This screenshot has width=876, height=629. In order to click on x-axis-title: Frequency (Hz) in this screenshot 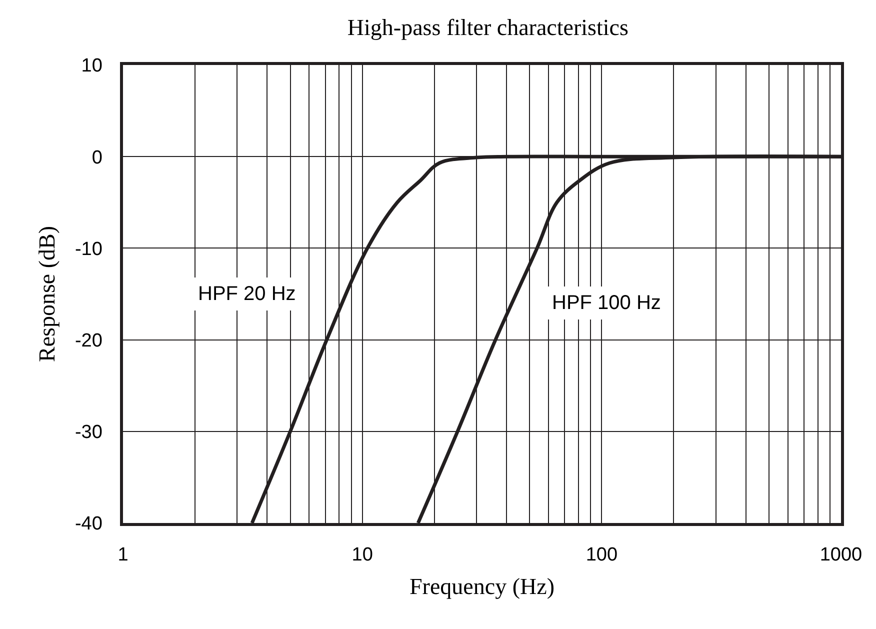, I will do `click(482, 587)`.